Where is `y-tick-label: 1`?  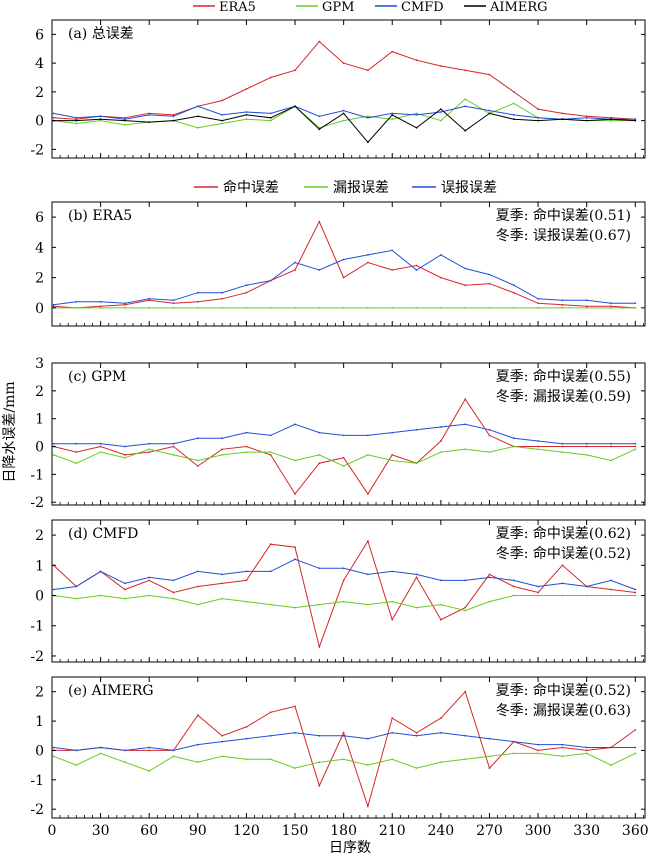
y-tick-label: 1 is located at coordinates (39, 566).